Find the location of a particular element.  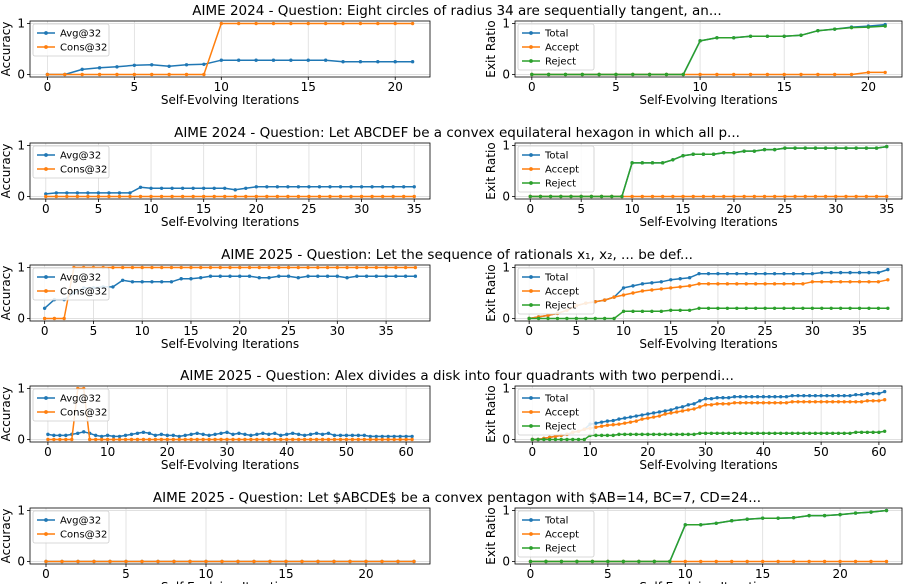

legend-label: Reject is located at coordinates (560, 184).